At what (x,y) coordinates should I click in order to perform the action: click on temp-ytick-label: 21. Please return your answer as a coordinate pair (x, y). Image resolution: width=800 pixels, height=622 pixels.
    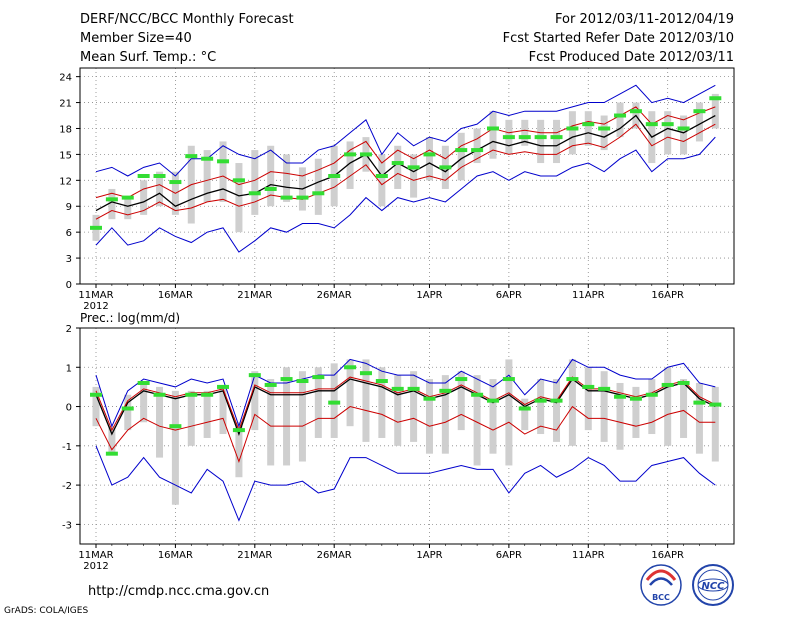
    Looking at the image, I should click on (65, 104).